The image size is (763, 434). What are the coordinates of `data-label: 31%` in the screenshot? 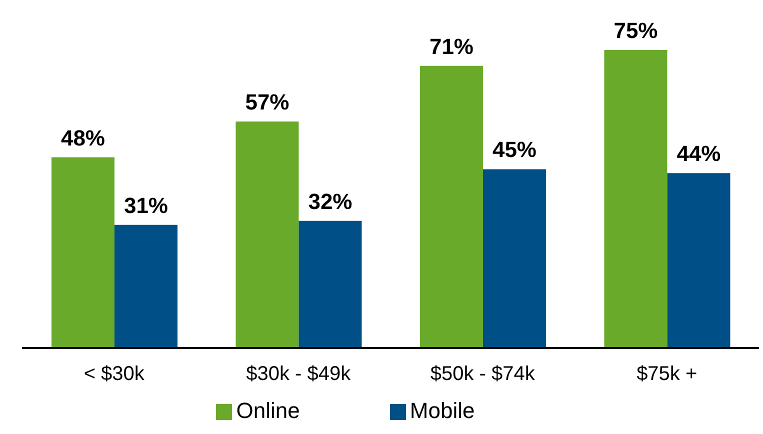 It's located at (146, 205).